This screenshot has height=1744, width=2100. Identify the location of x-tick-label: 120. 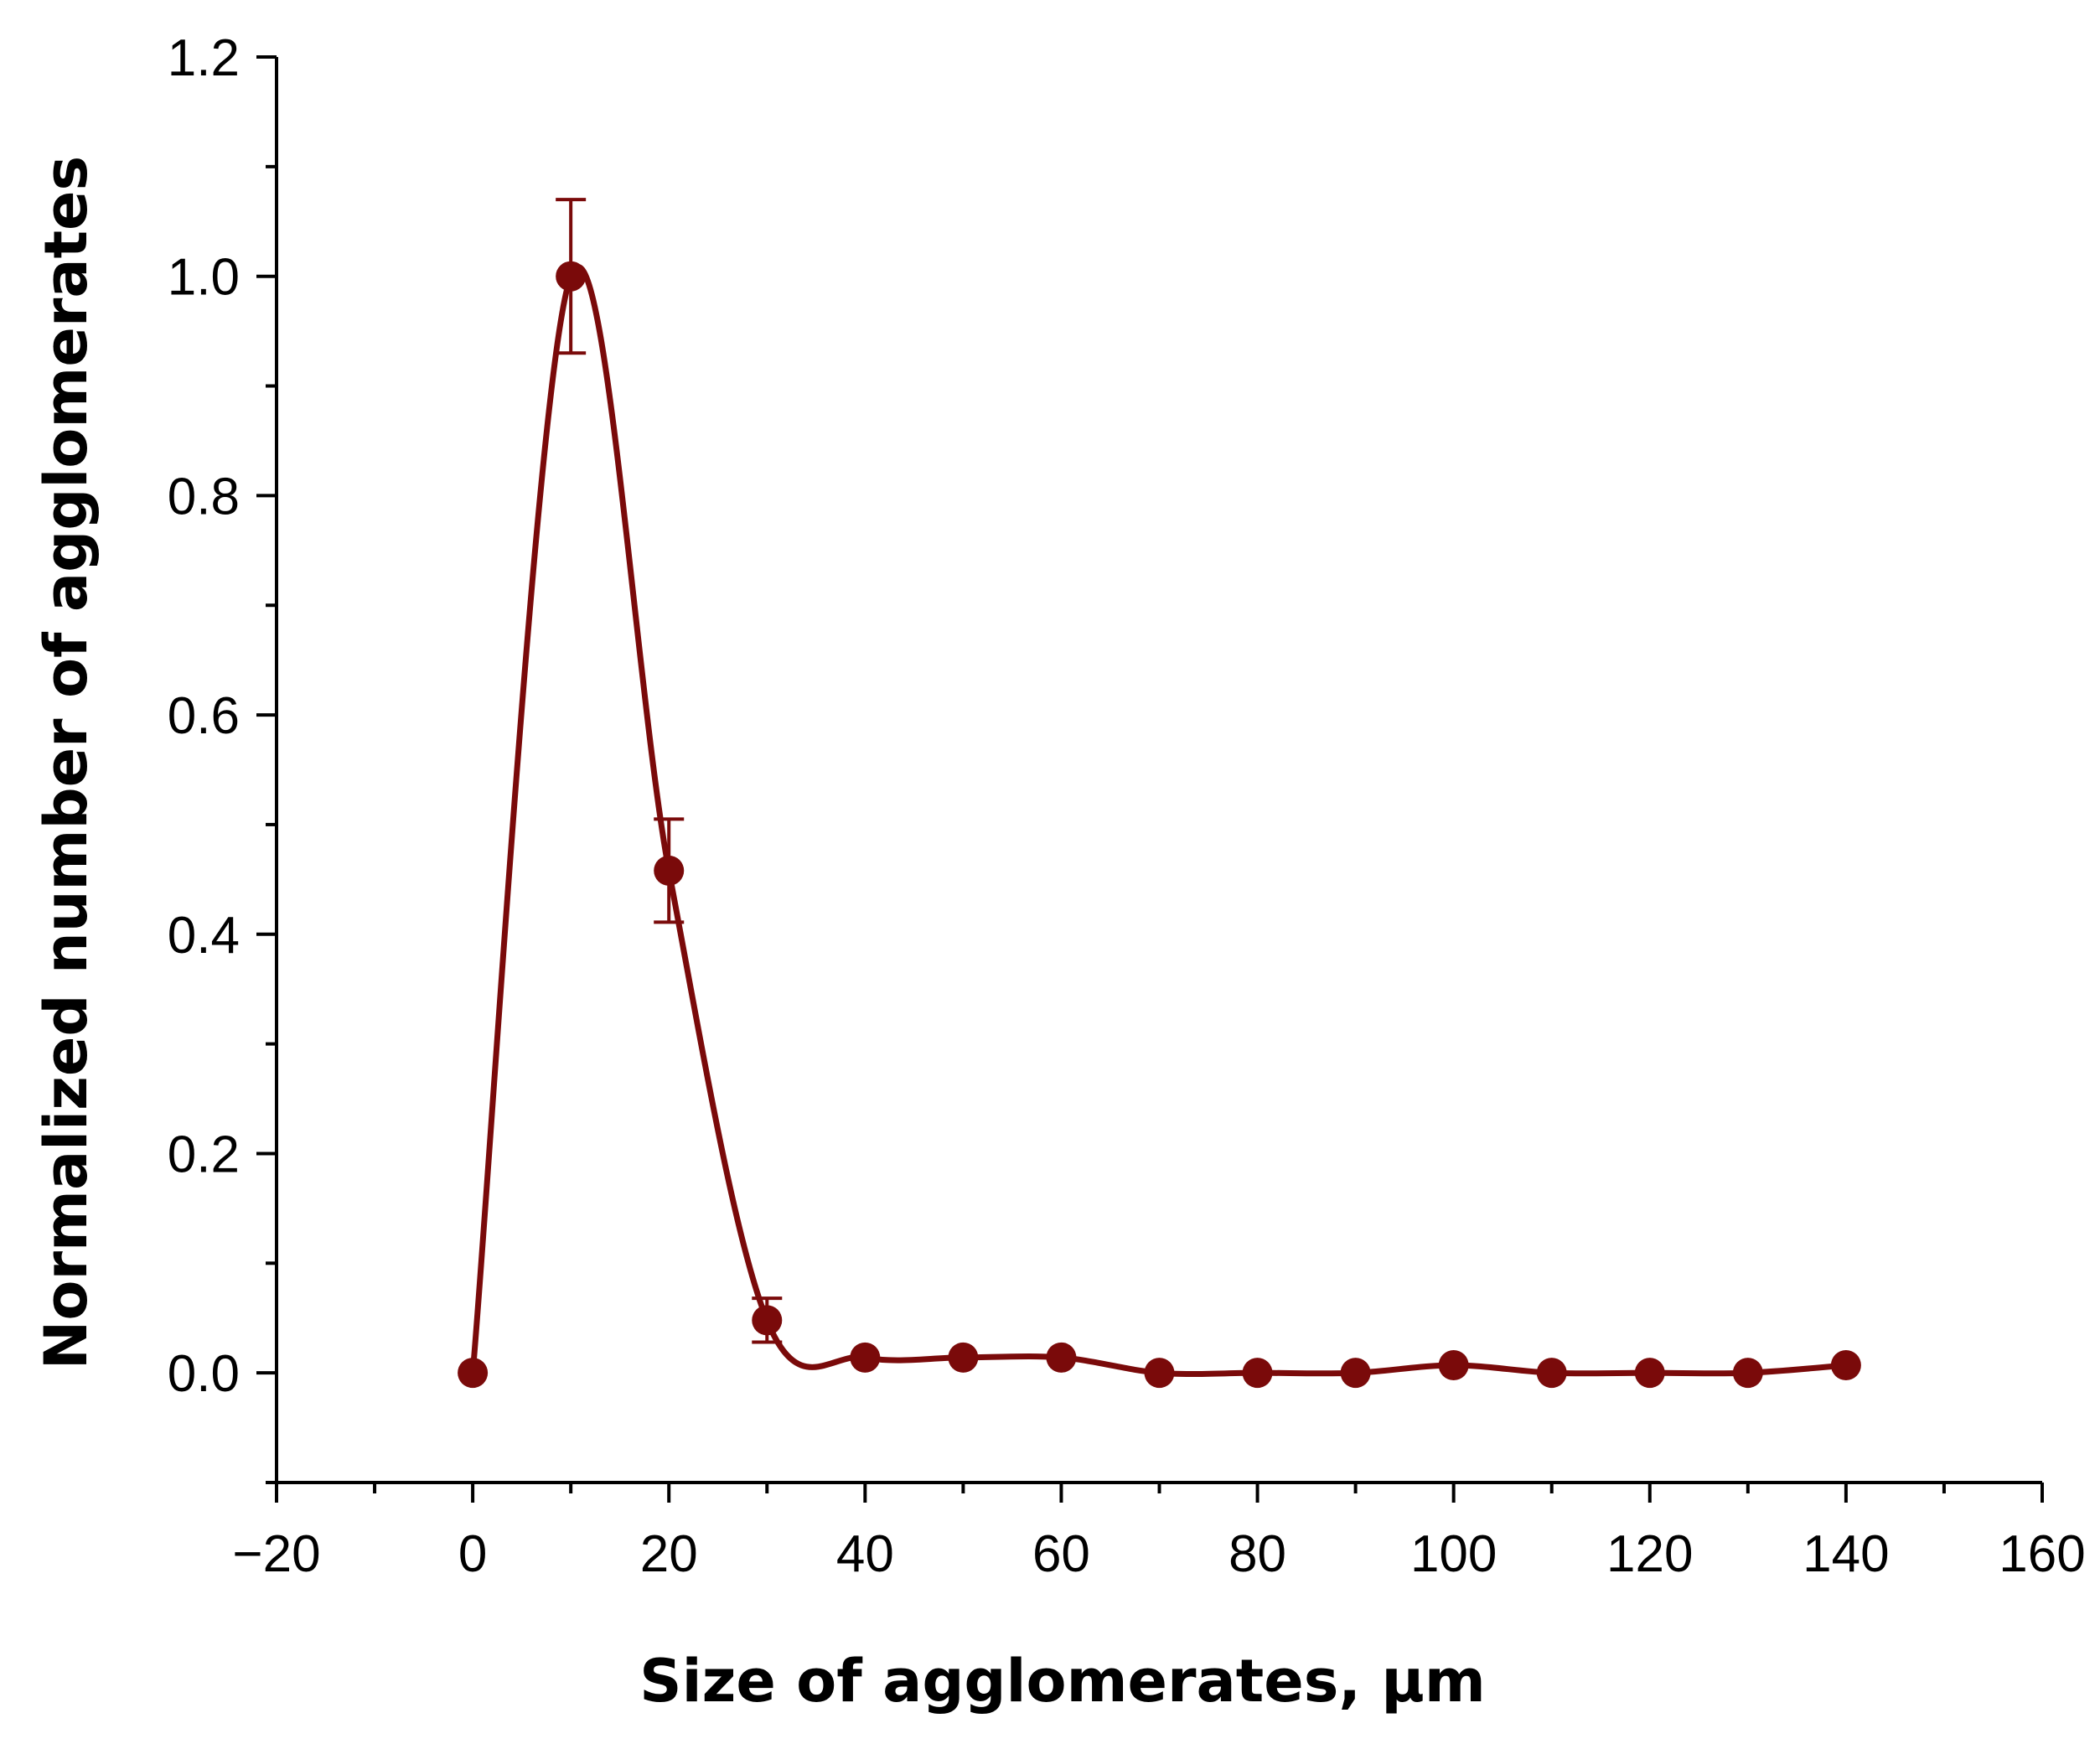
(1649, 1554).